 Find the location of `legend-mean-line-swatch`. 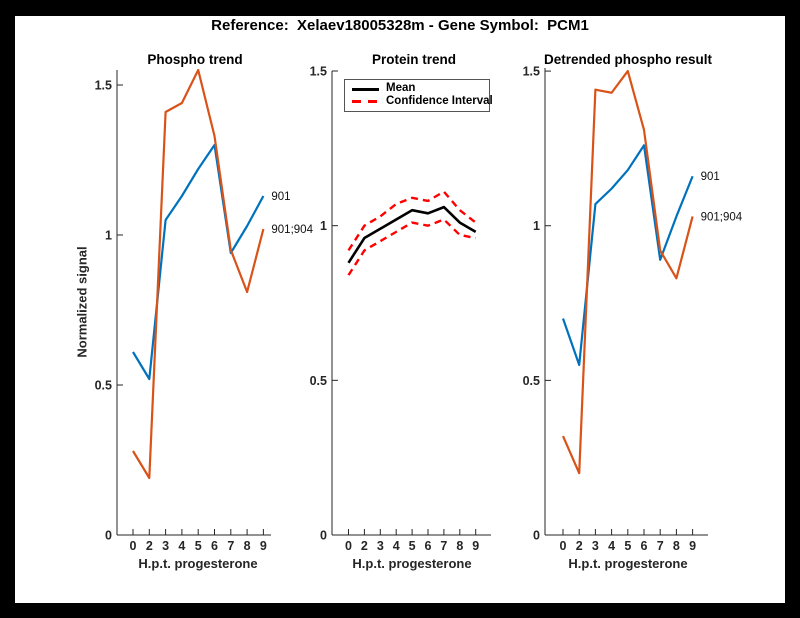

legend-mean-line-swatch is located at coordinates (365, 89).